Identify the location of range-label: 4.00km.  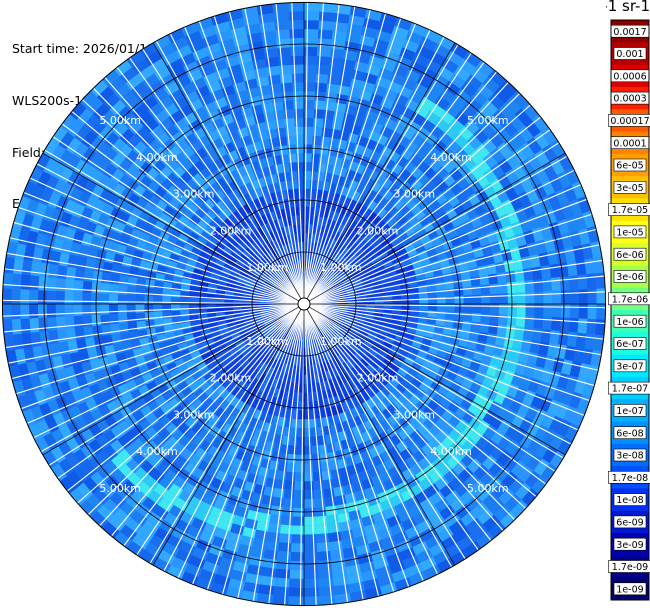
(451, 451).